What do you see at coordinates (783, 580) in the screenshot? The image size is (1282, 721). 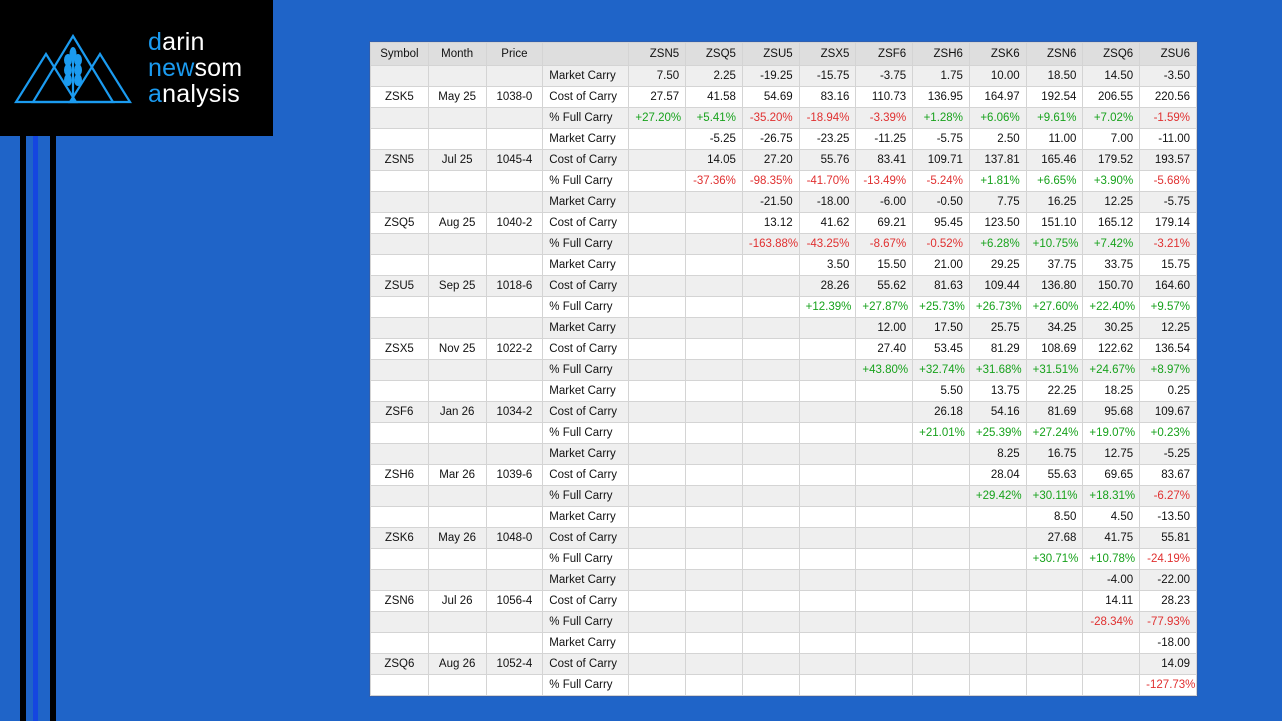 I see `table-row: Market Carry -4.00 -22.00` at bounding box center [783, 580].